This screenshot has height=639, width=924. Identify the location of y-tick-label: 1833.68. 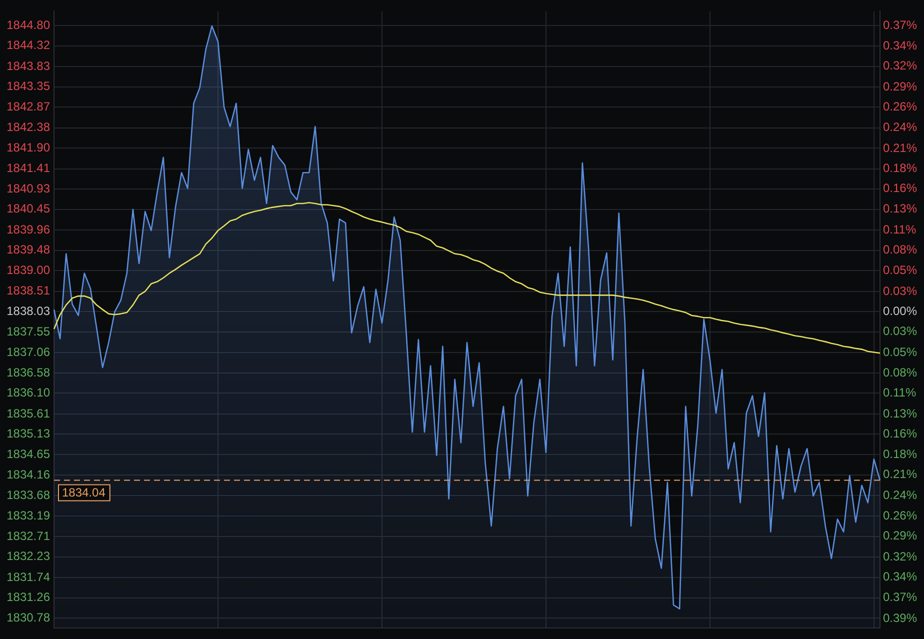
(28, 495).